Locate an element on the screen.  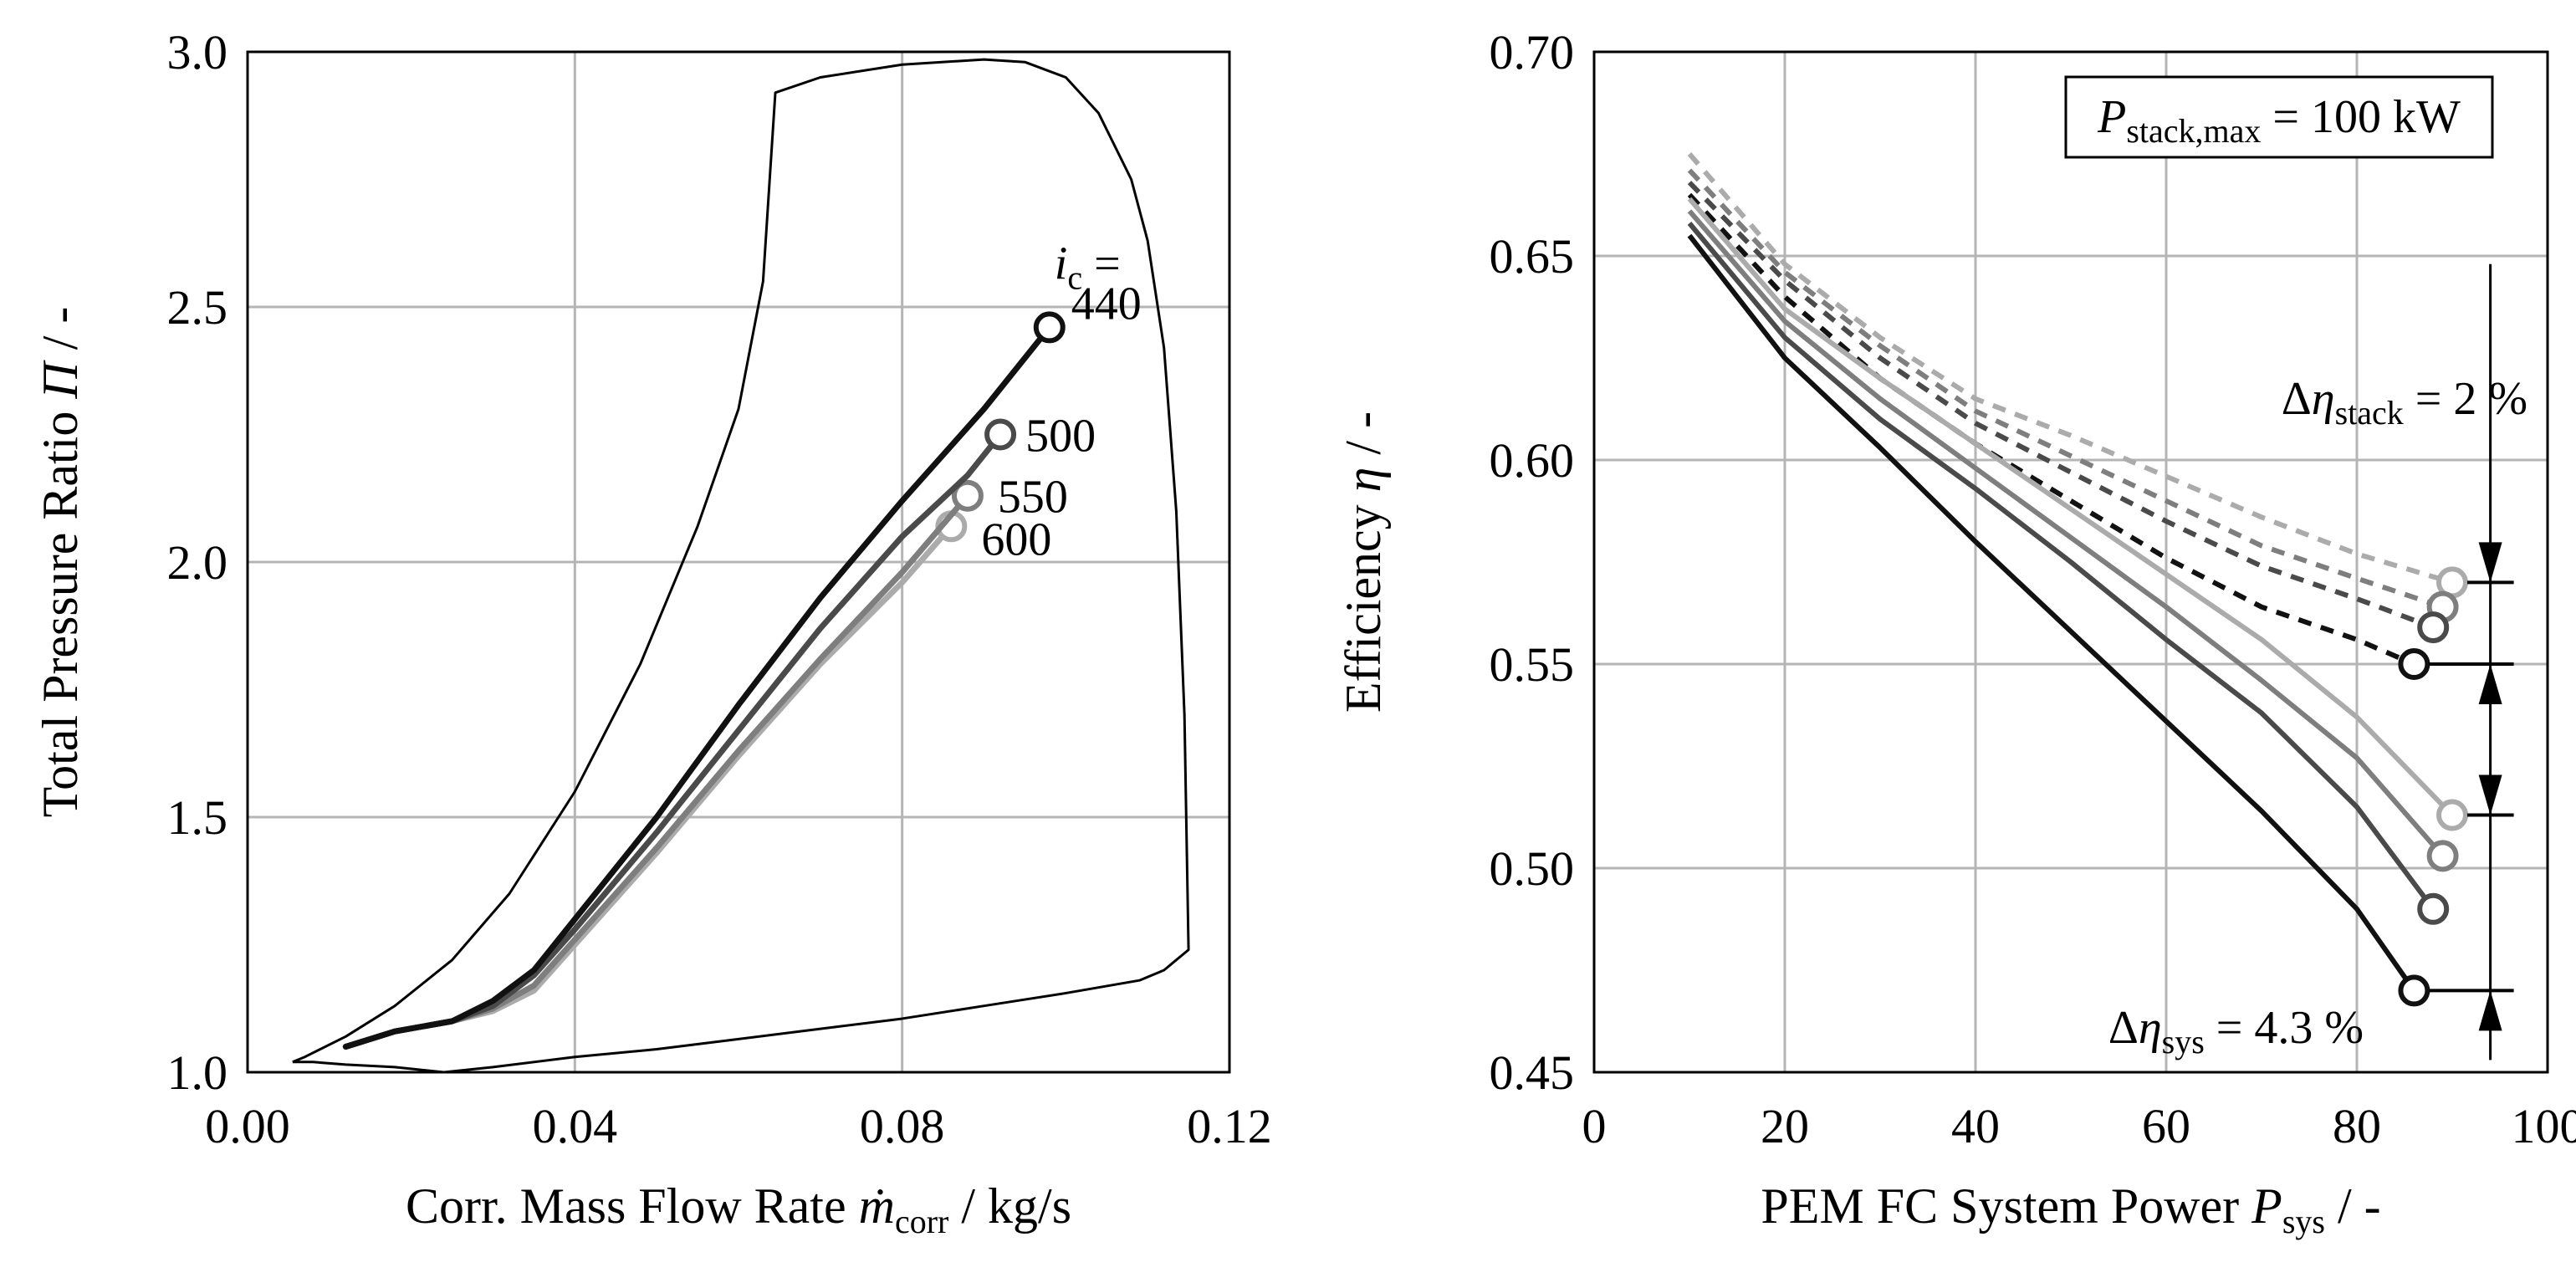
left-x-tick-label: 0.08 is located at coordinates (902, 1126).